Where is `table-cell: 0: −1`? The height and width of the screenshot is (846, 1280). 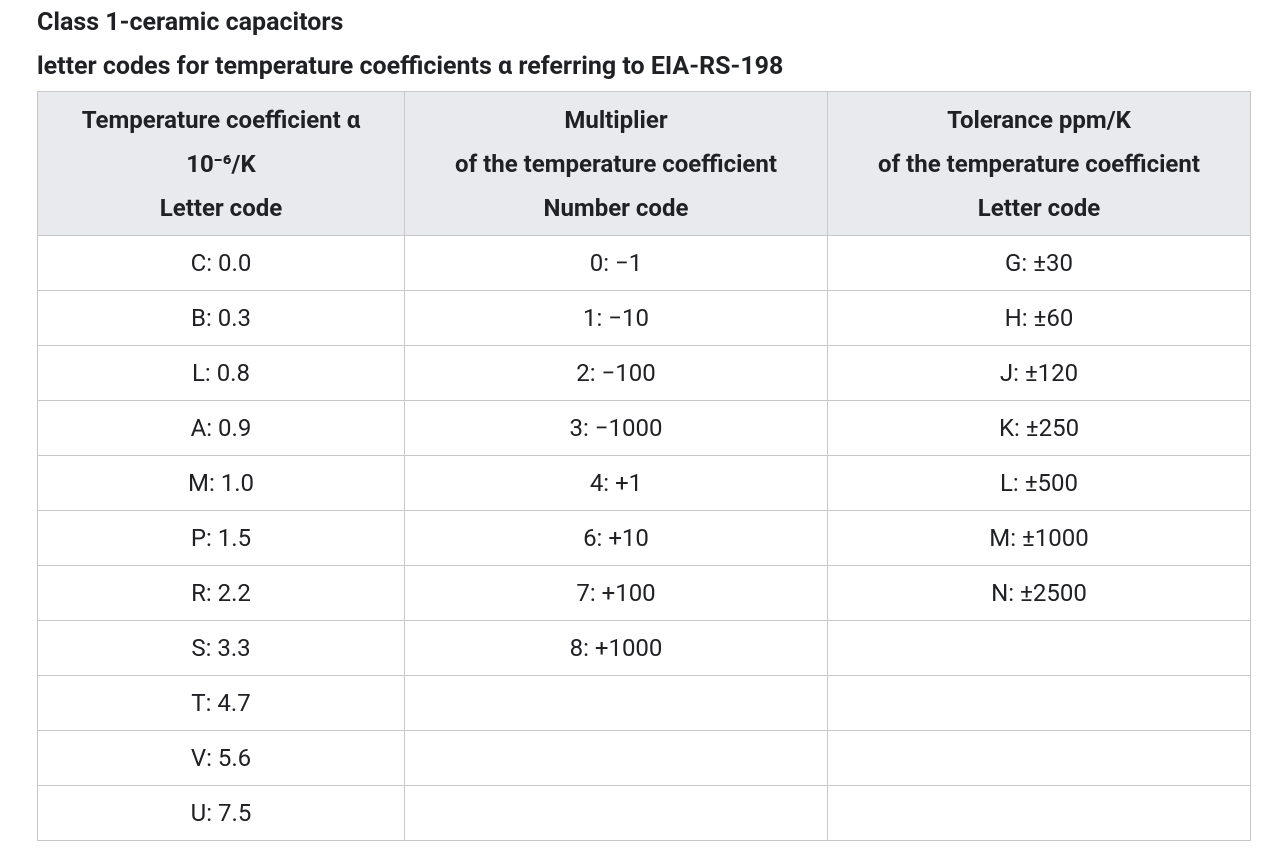 table-cell: 0: −1 is located at coordinates (616, 263).